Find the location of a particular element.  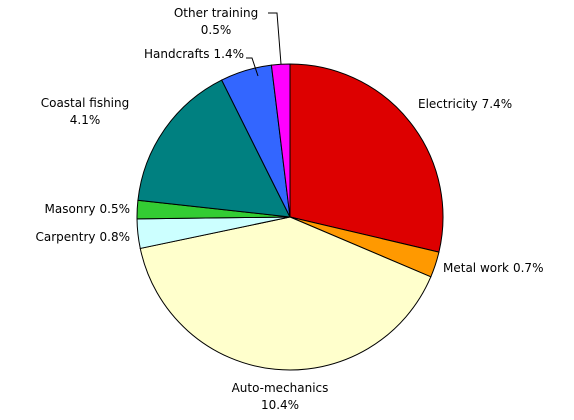

value-label: 1.4% is located at coordinates (229, 54).